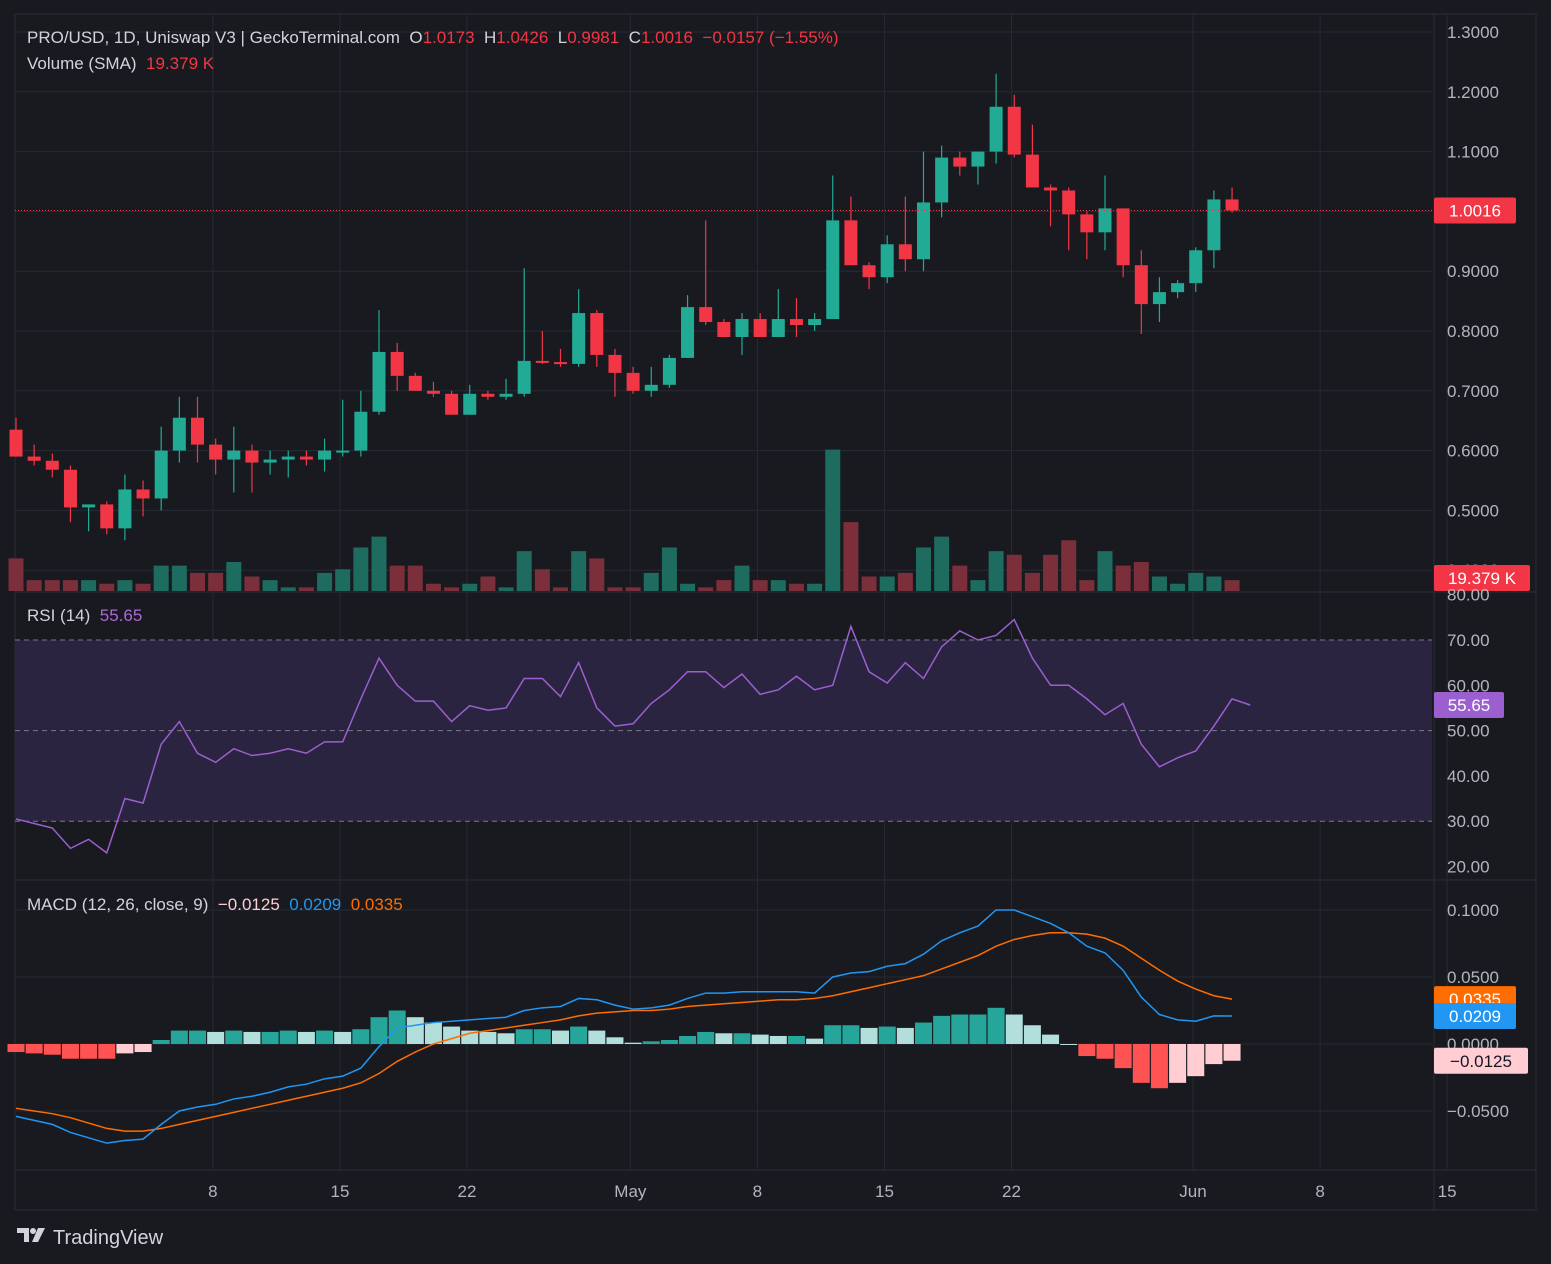 The image size is (1551, 1264). Describe the element at coordinates (1475, 1015) in the screenshot. I see `macd-tag` at that location.